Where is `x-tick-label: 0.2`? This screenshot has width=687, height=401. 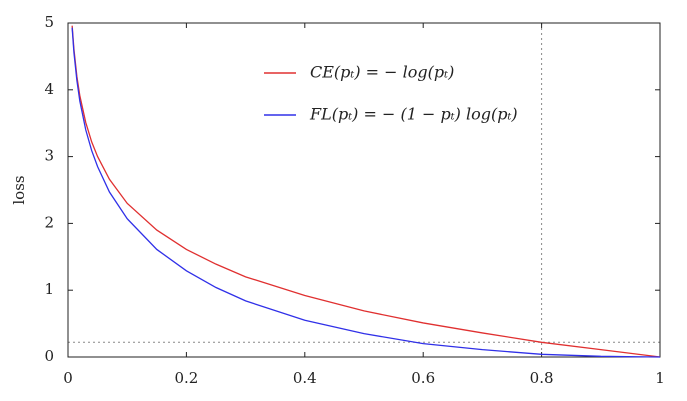 x-tick-label: 0.2 is located at coordinates (186, 378).